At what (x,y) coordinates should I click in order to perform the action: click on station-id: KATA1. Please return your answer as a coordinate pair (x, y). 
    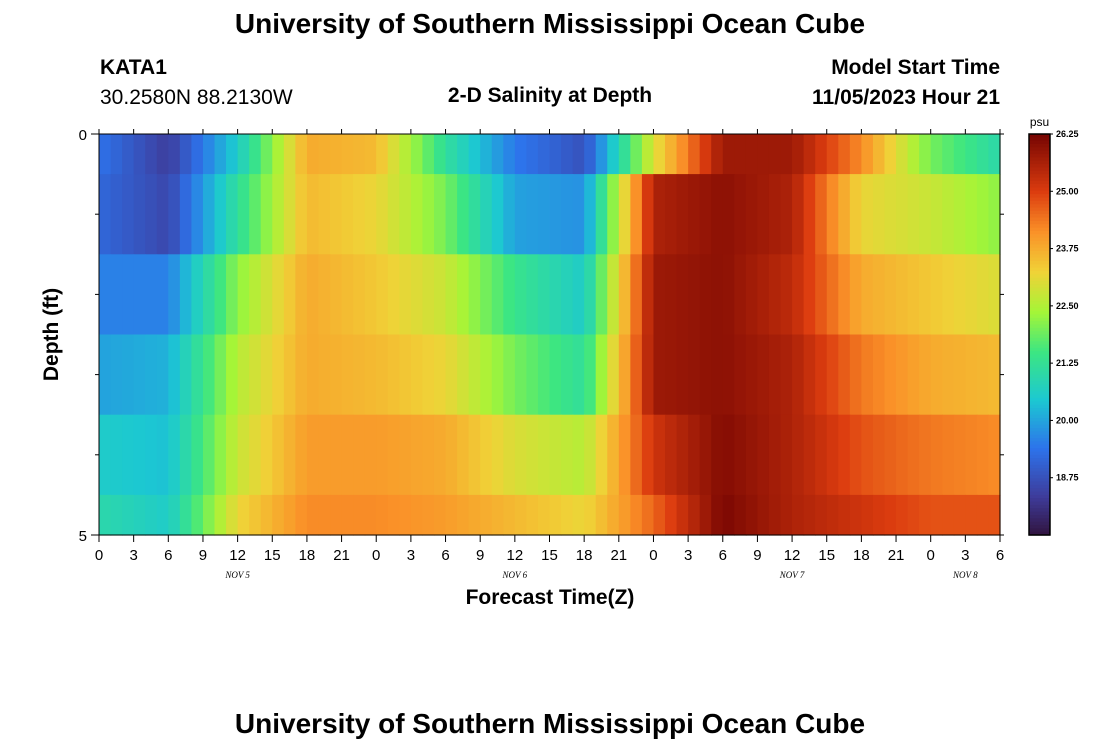
    Looking at the image, I should click on (133, 67).